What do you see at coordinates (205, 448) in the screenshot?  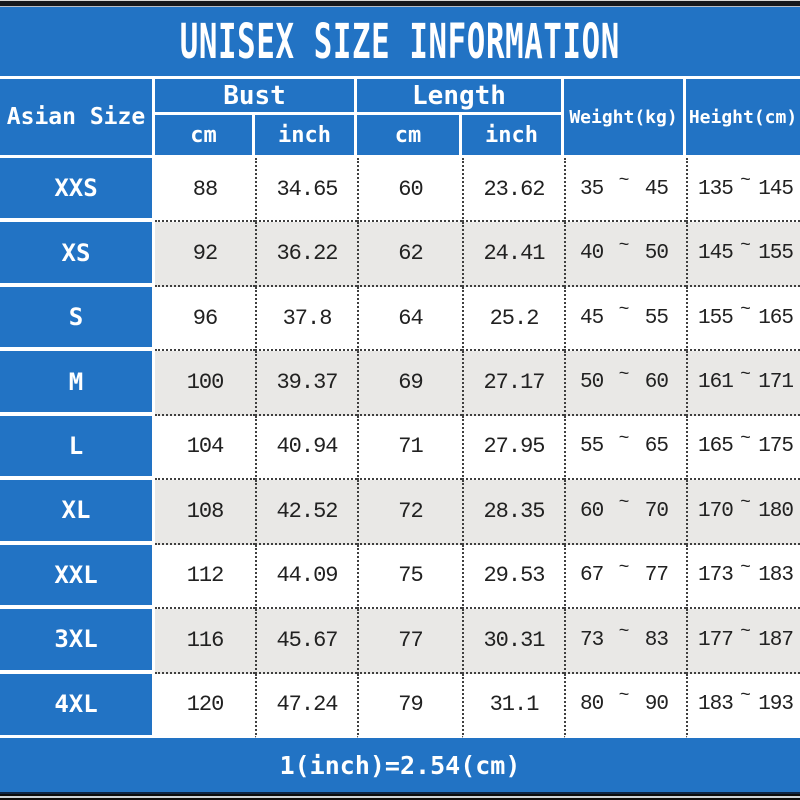 I see `bust-cm-cell: 104` at bounding box center [205, 448].